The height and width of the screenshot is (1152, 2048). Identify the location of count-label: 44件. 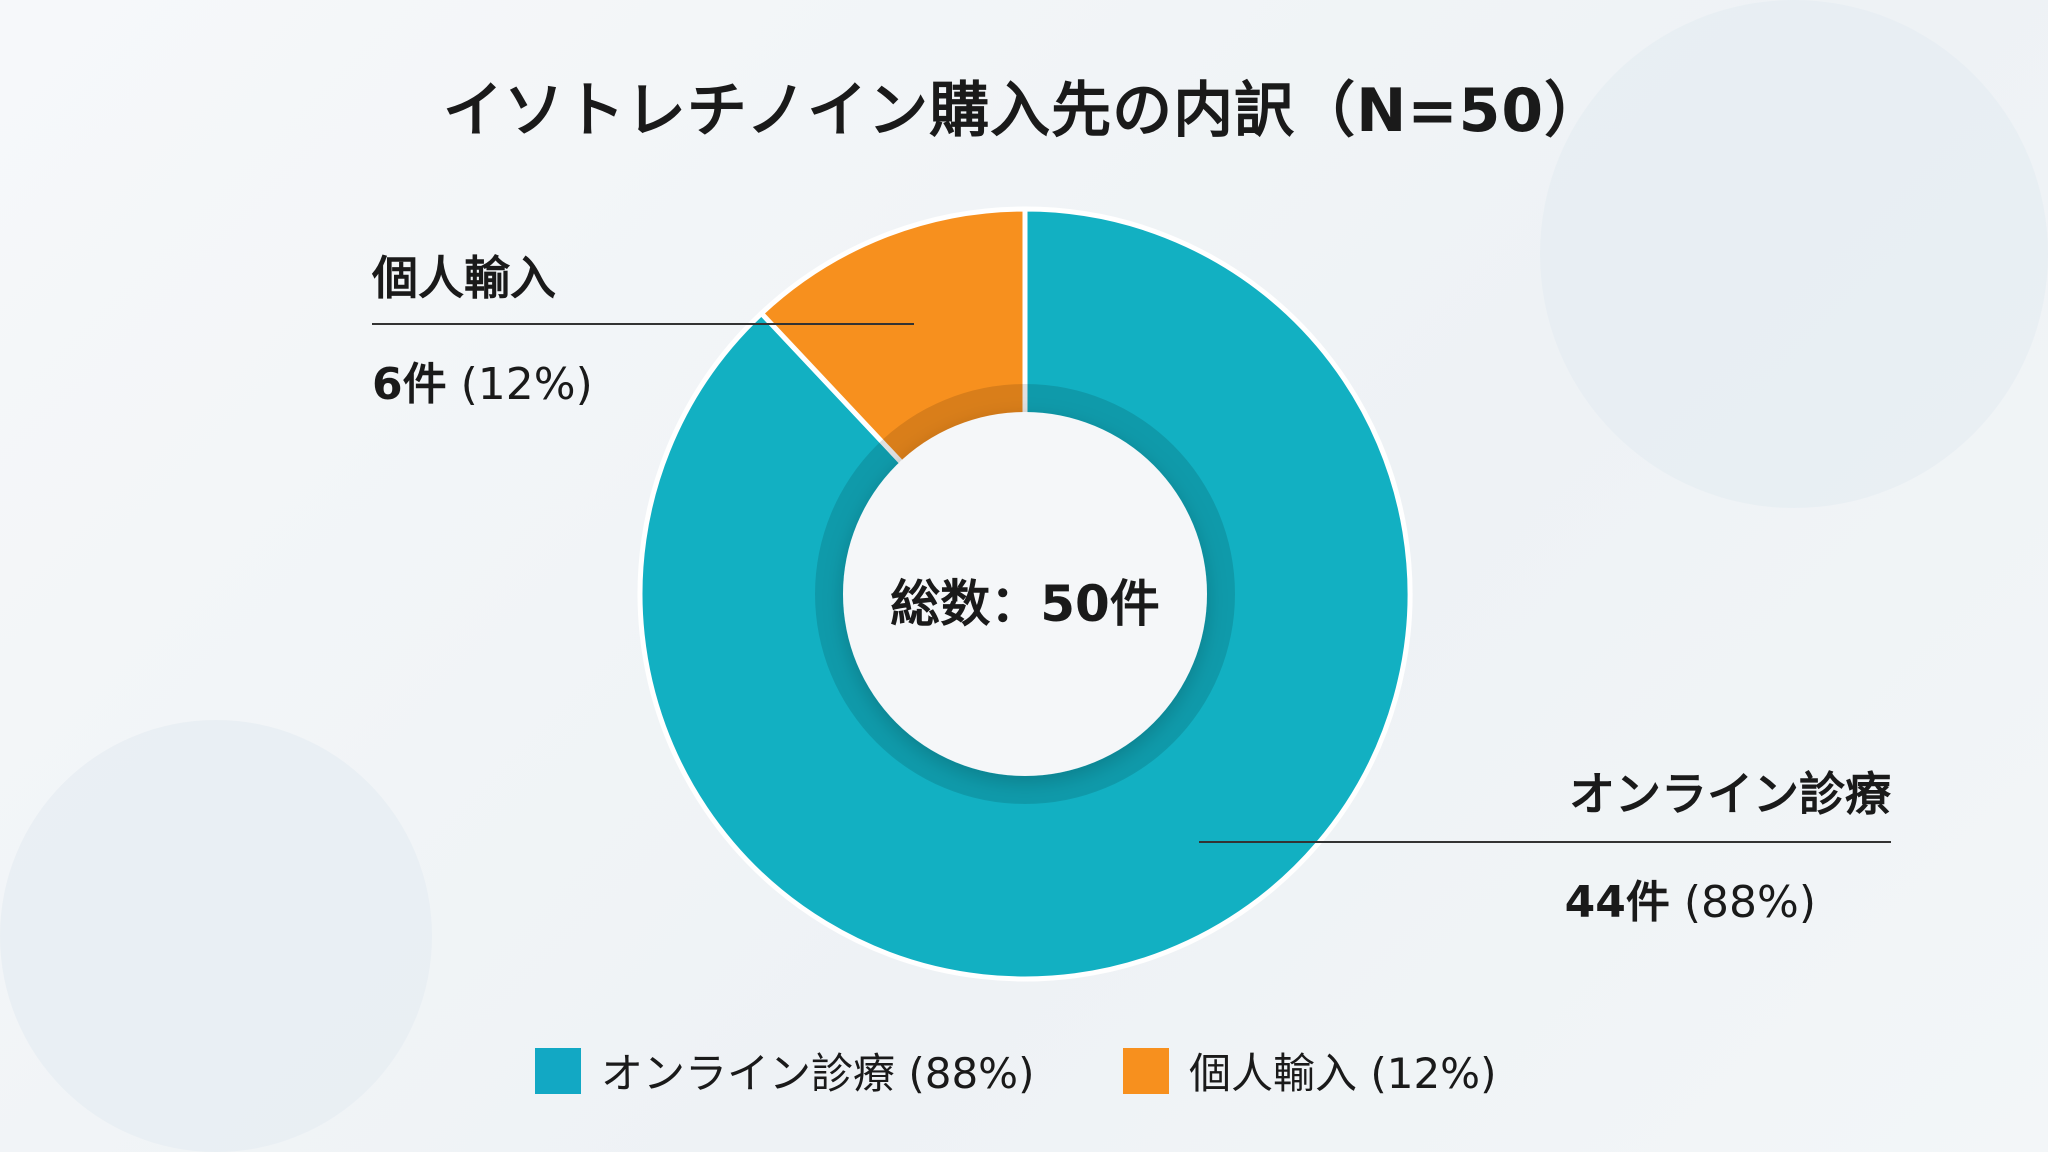
(1617, 902).